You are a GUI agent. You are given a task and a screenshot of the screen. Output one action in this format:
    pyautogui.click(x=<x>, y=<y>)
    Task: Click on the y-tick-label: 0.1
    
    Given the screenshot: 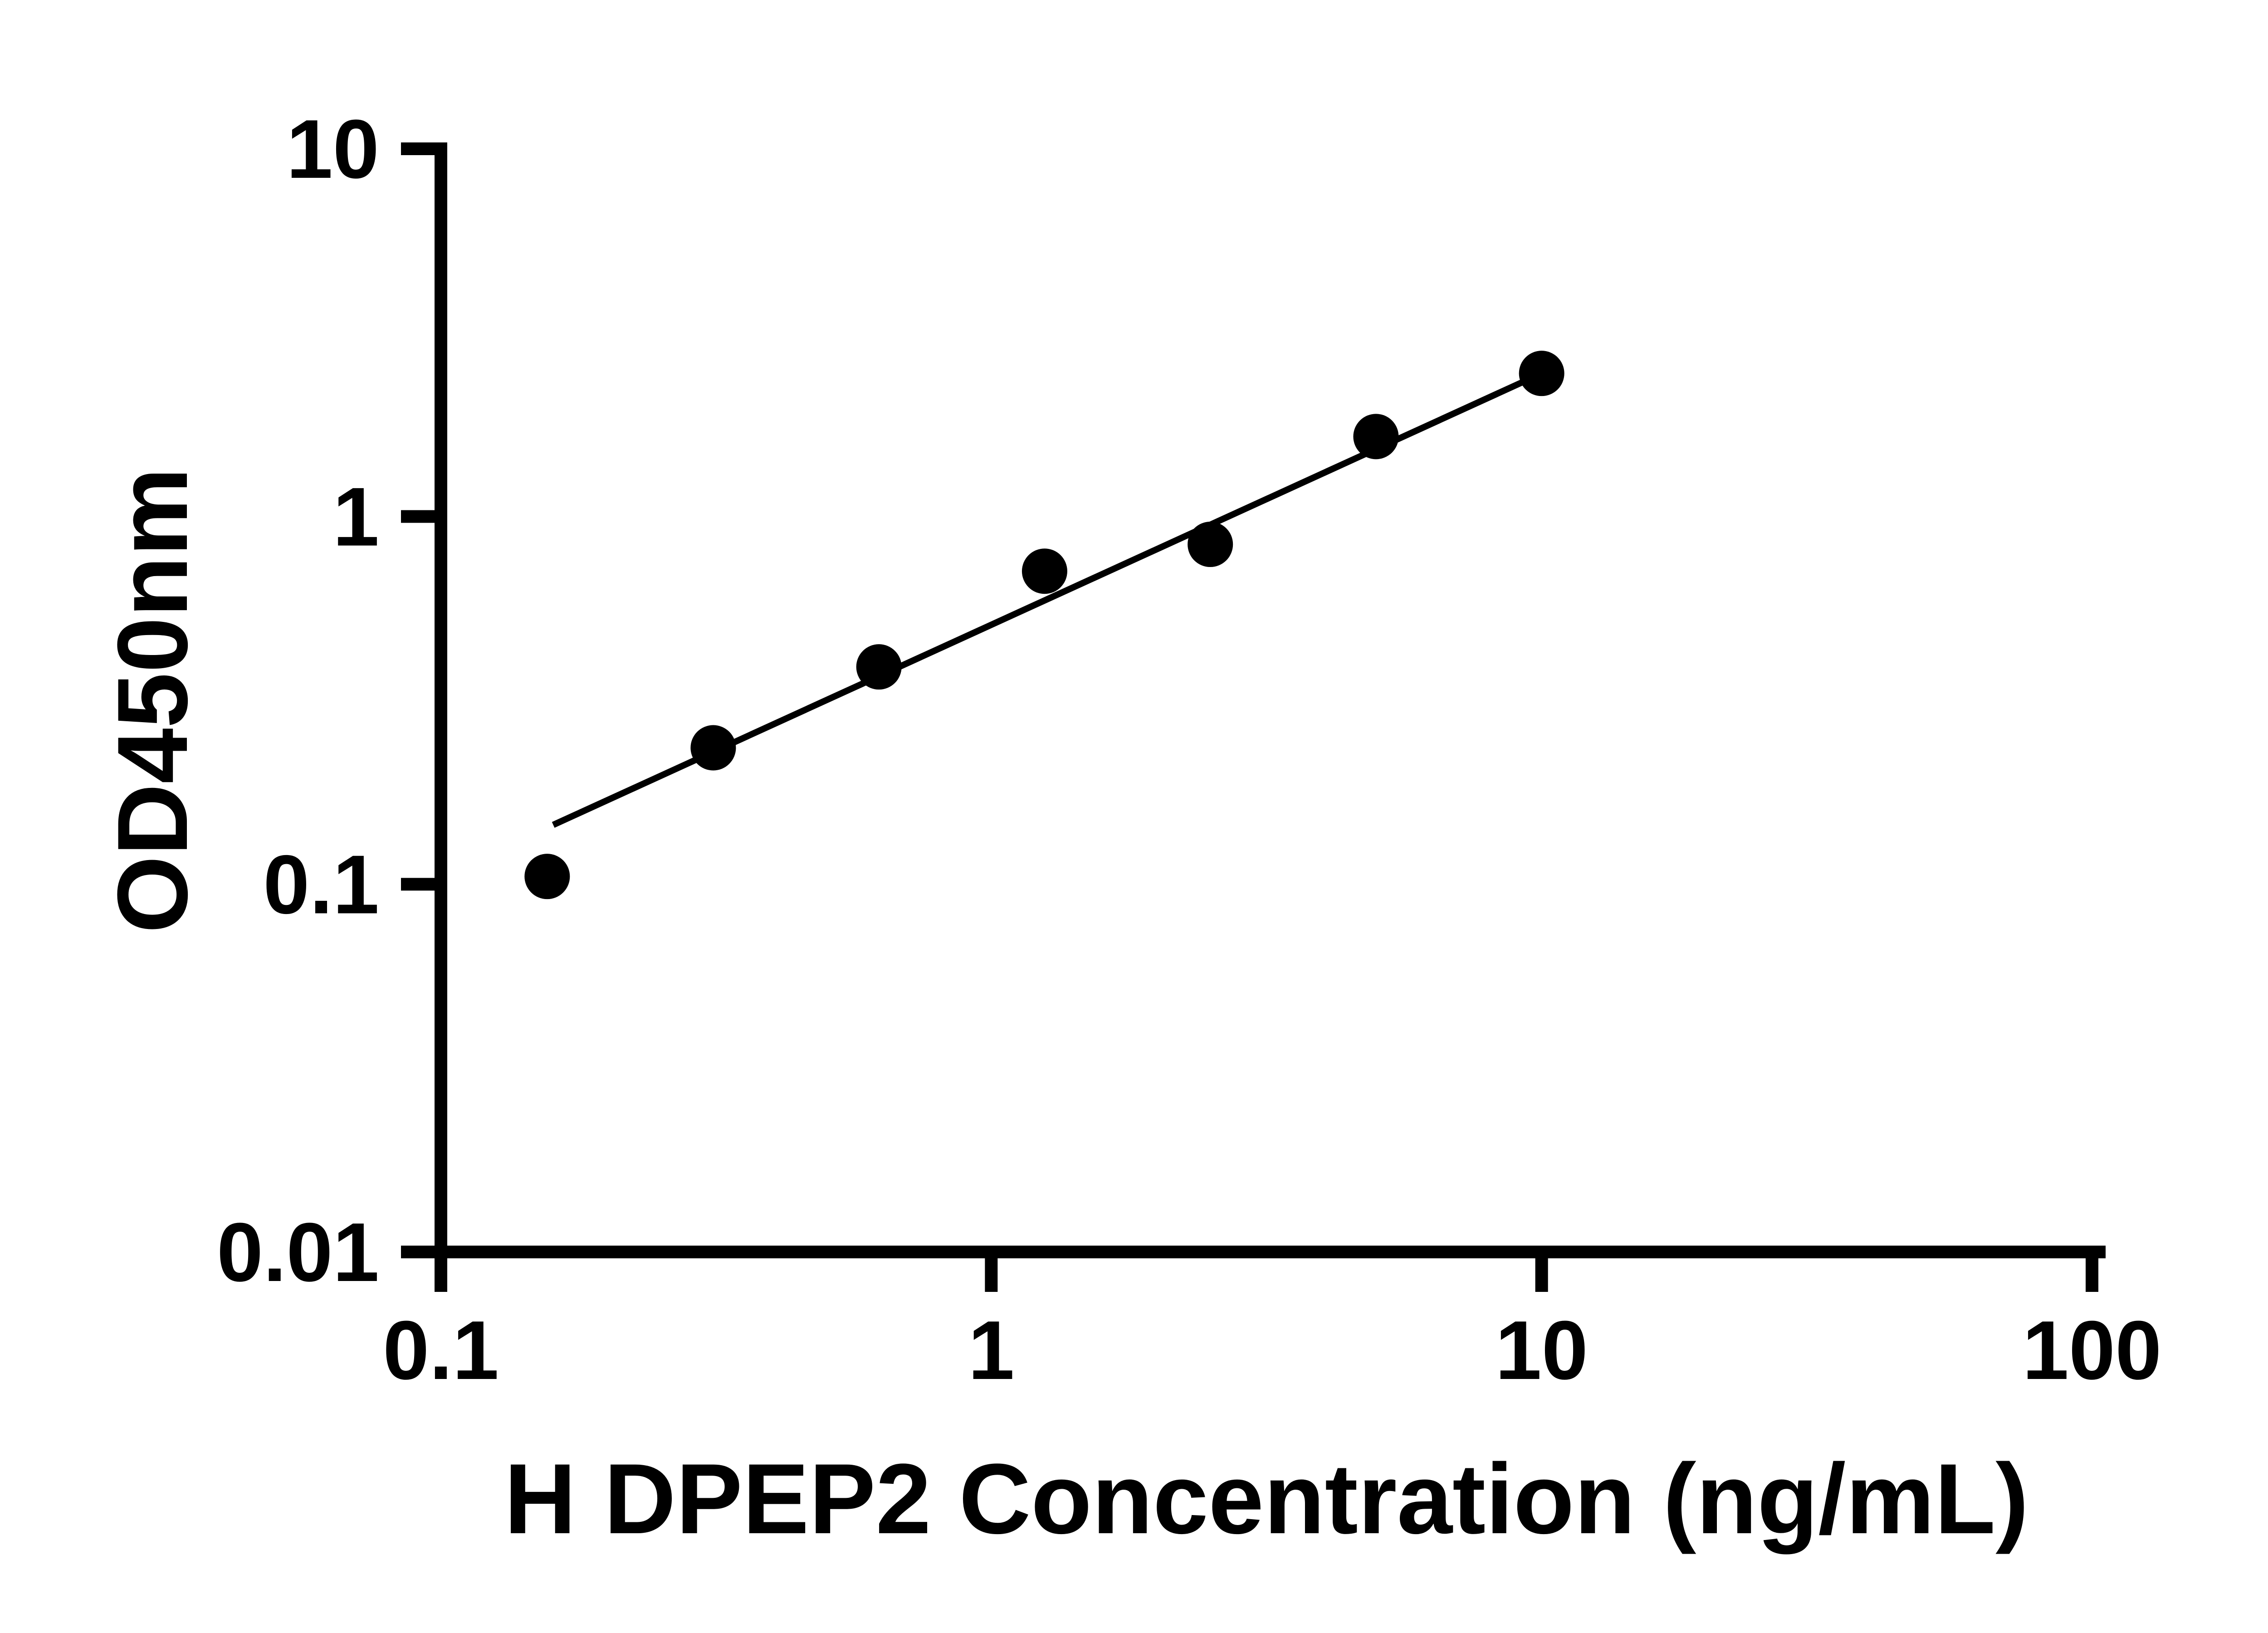 What is the action you would take?
    pyautogui.click(x=321, y=884)
    